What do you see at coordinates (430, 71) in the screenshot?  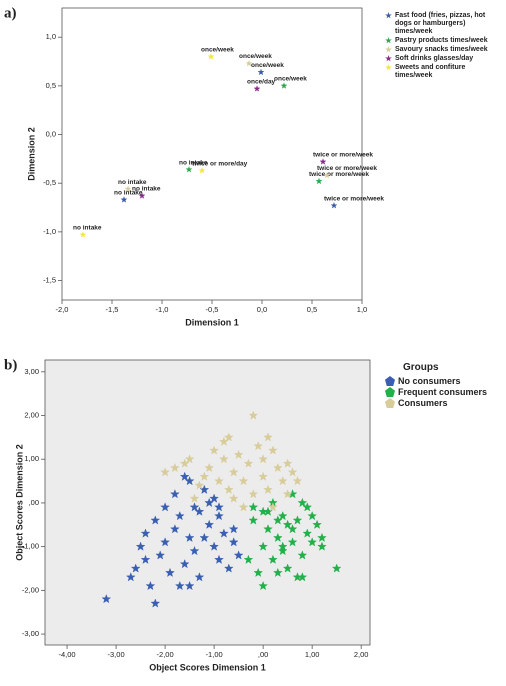 I see `legend-label: Sweets and confiture times/week` at bounding box center [430, 71].